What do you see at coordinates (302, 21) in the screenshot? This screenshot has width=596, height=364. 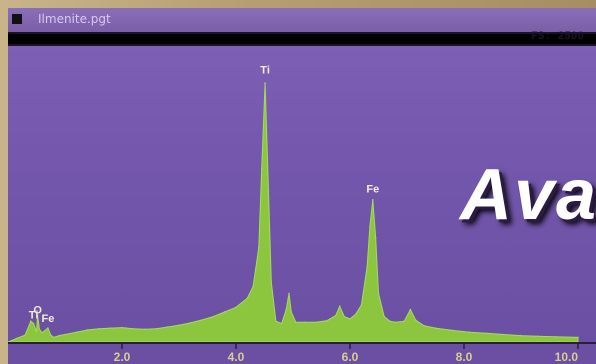 I see `window-title-bar: Ilmenite.pgt` at bounding box center [302, 21].